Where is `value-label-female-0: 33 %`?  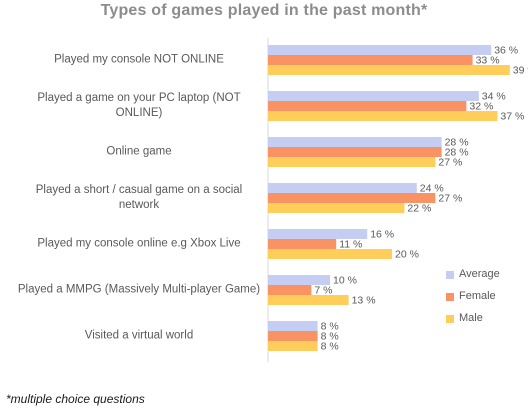 value-label-female-0: 33 % is located at coordinates (488, 61).